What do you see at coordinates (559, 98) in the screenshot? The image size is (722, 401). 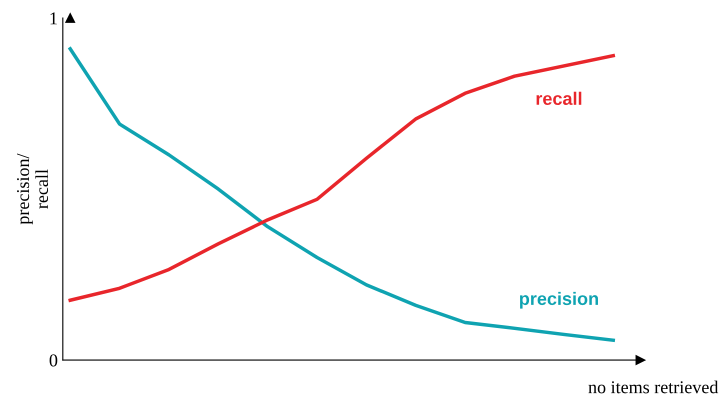 I see `series-label: recall` at bounding box center [559, 98].